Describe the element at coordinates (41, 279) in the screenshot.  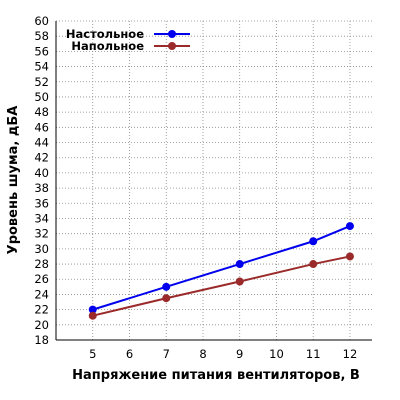
I see `y-tick-label: 26` at that location.